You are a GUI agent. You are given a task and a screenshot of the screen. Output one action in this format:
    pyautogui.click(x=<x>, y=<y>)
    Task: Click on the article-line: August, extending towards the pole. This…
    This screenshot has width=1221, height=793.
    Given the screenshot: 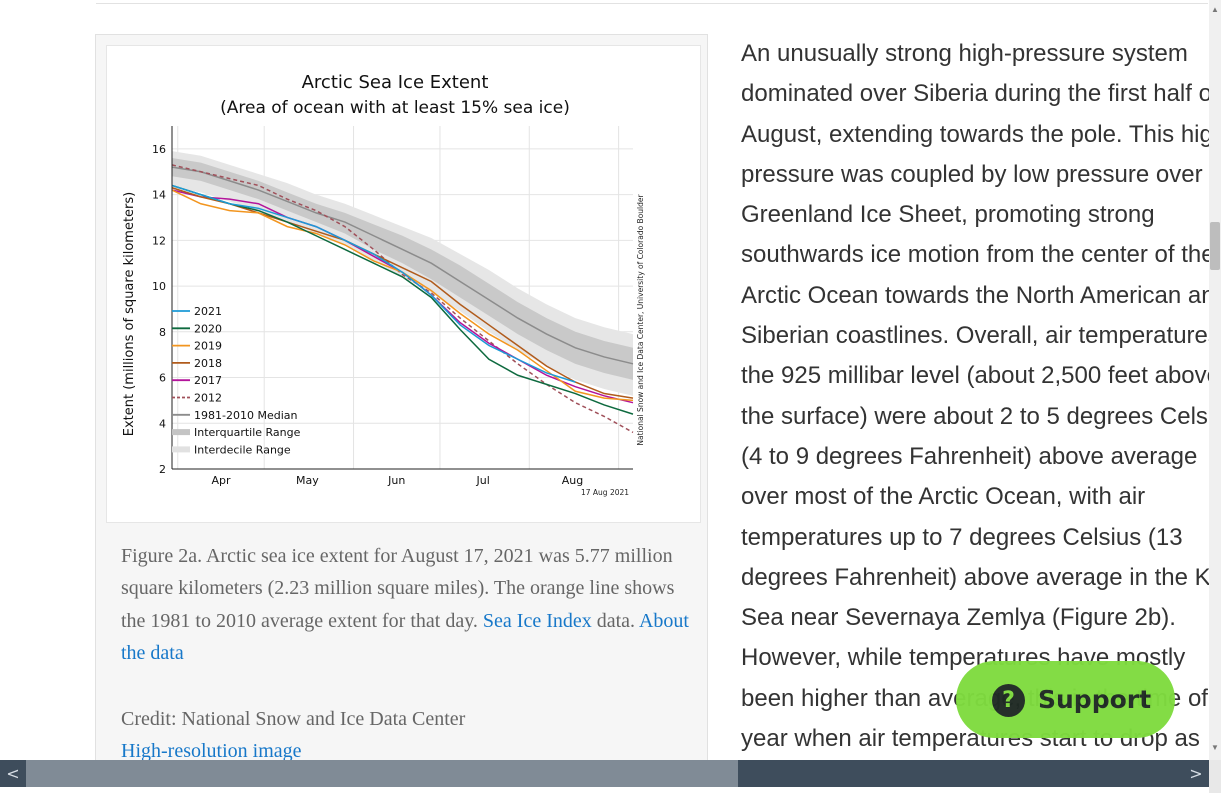 What is the action you would take?
    pyautogui.click(x=981, y=134)
    